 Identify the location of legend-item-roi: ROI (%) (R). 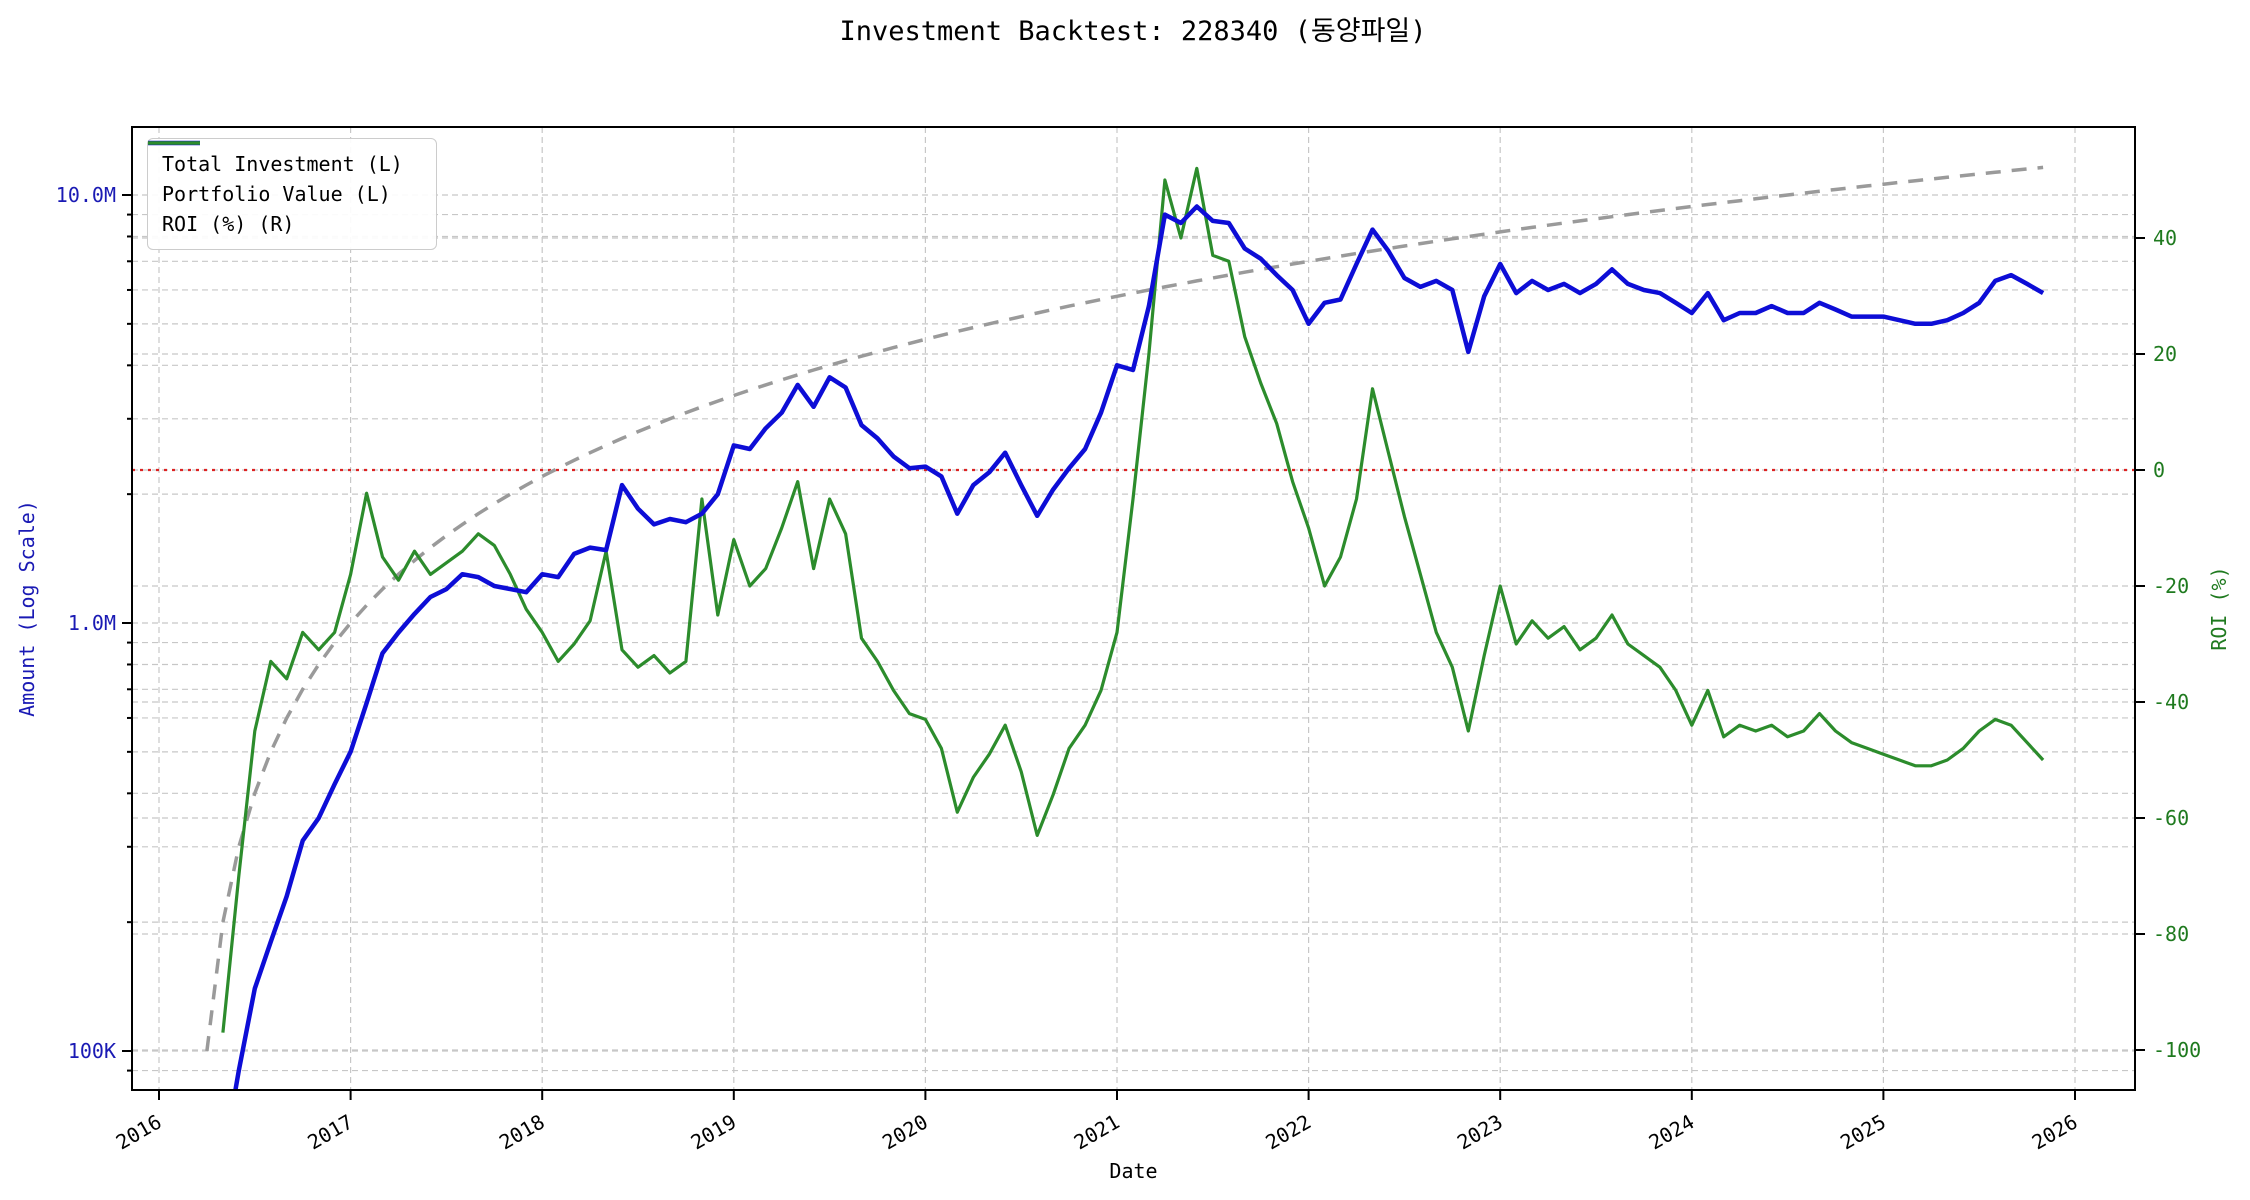
(285, 190).